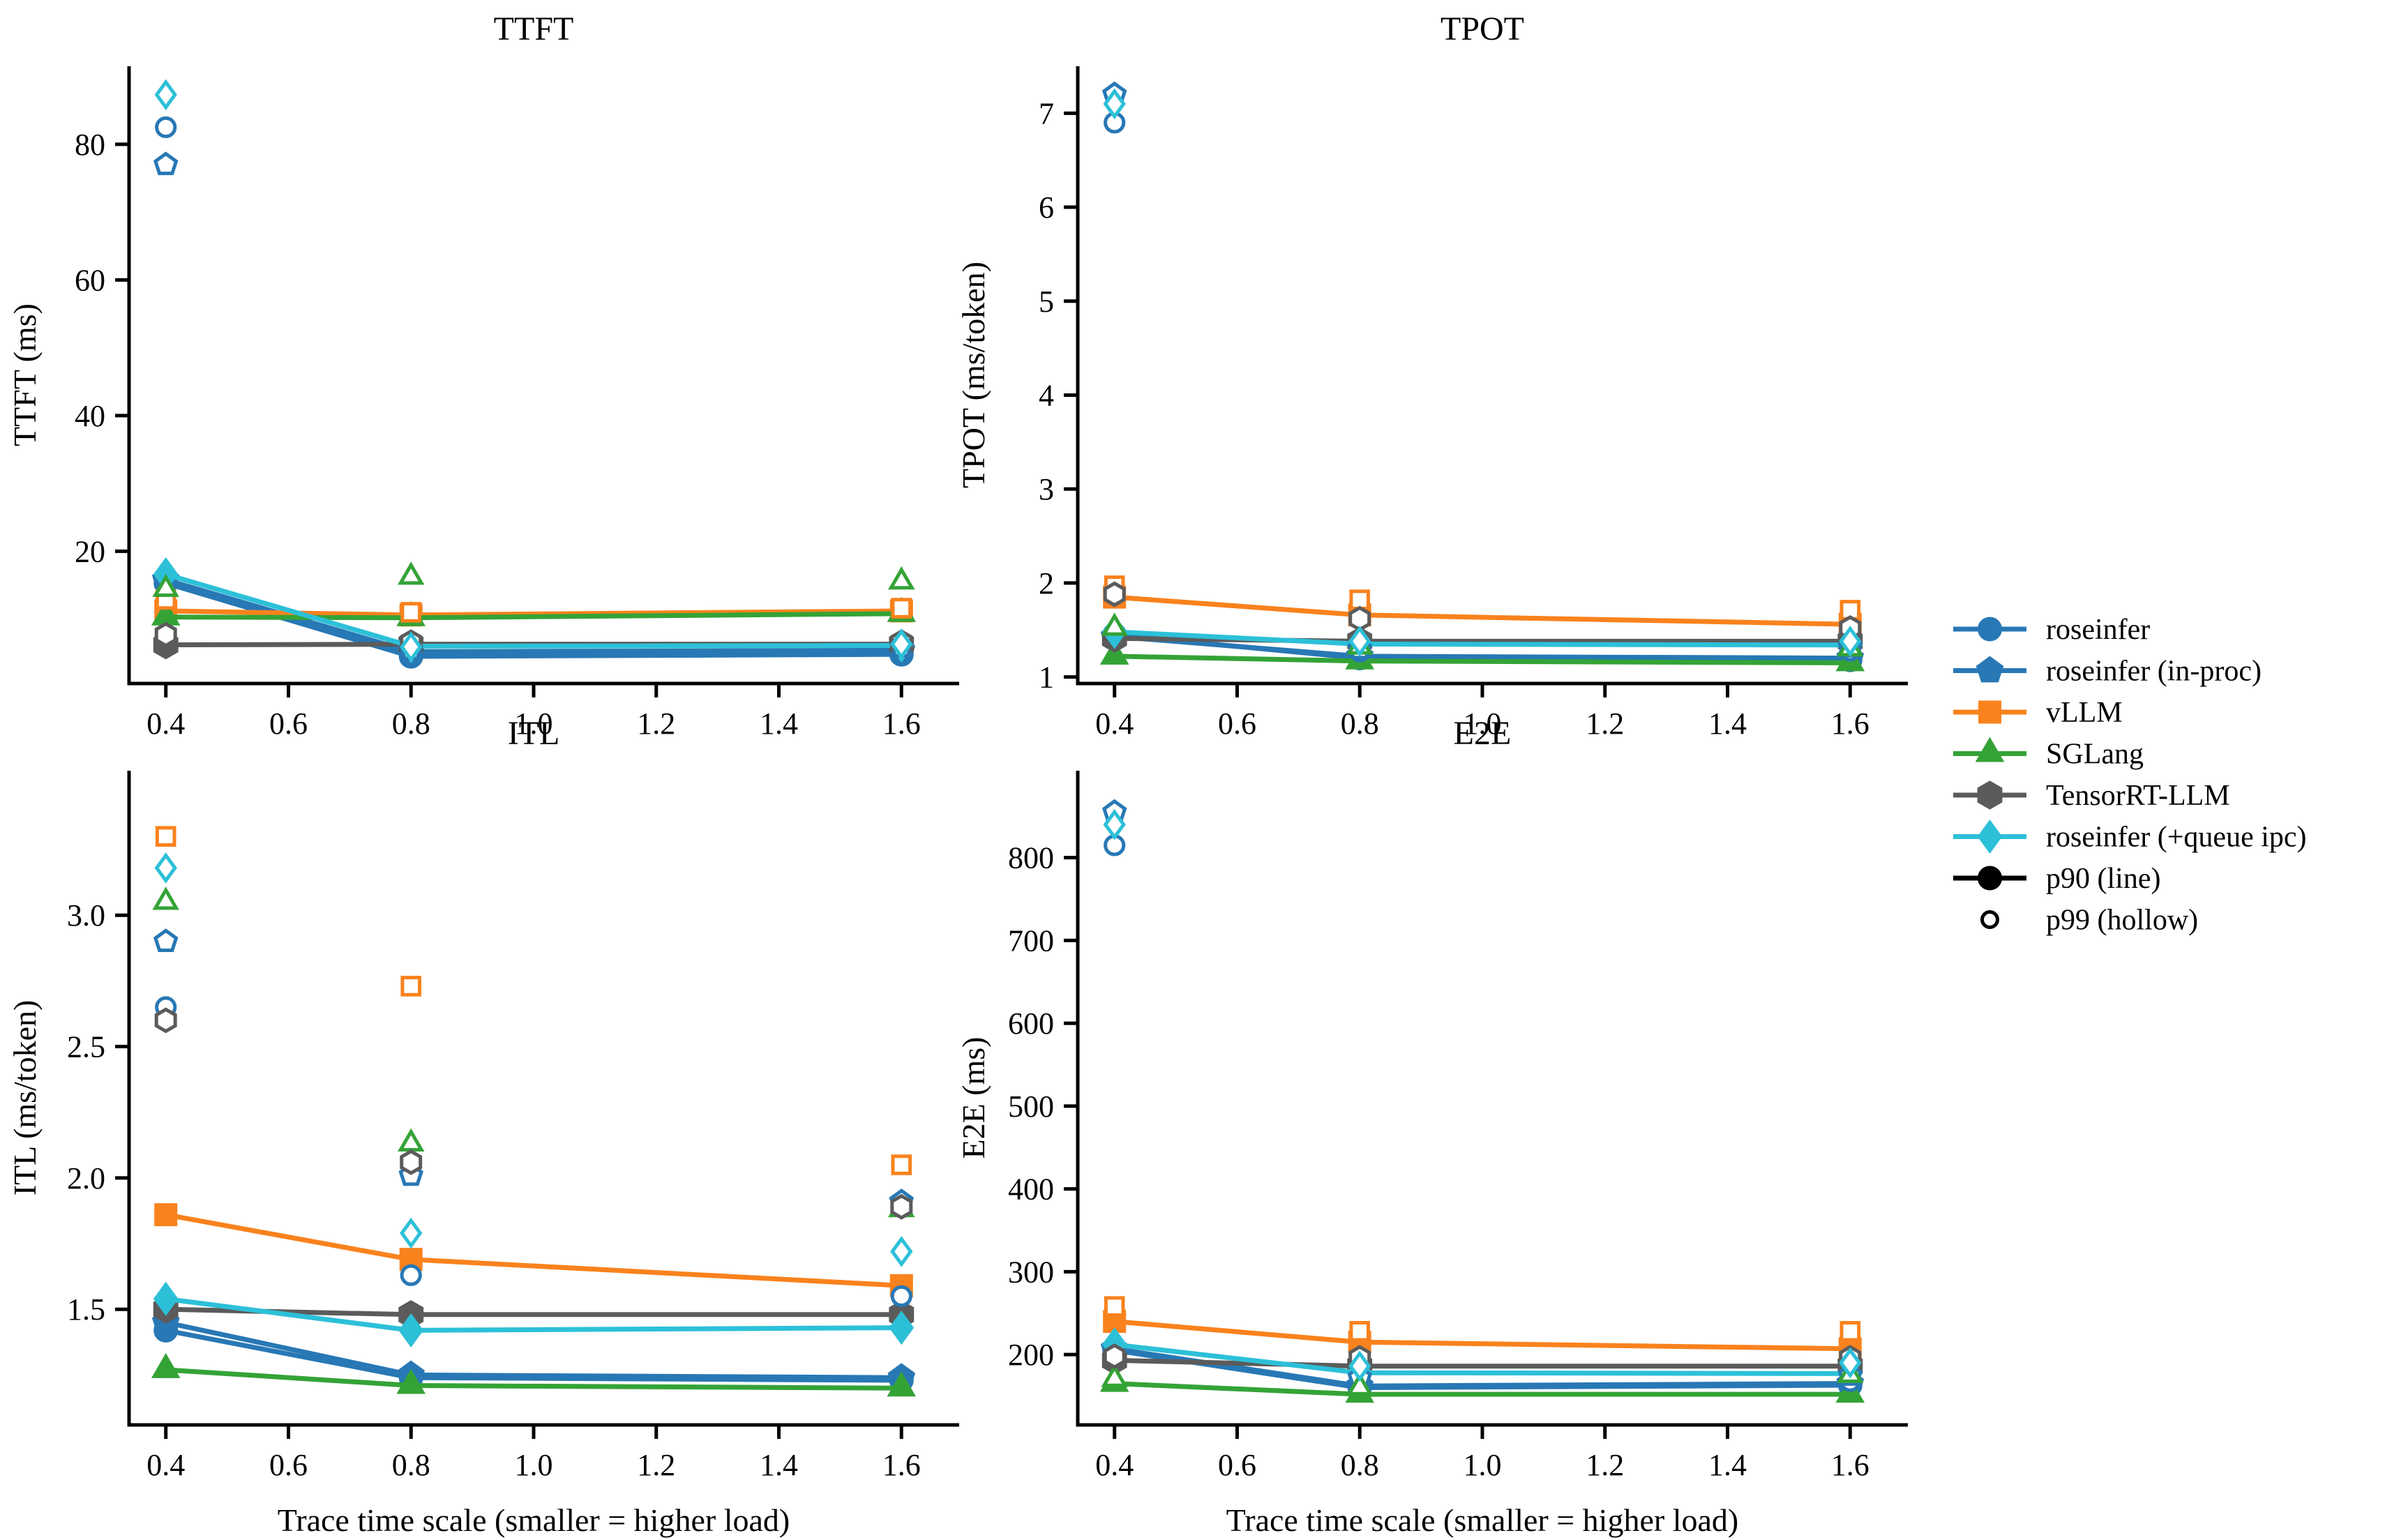 Image resolution: width=2385 pixels, height=1540 pixels. Describe the element at coordinates (25, 1098) in the screenshot. I see `itl-y-axis-label: ITL (ms/token)` at that location.